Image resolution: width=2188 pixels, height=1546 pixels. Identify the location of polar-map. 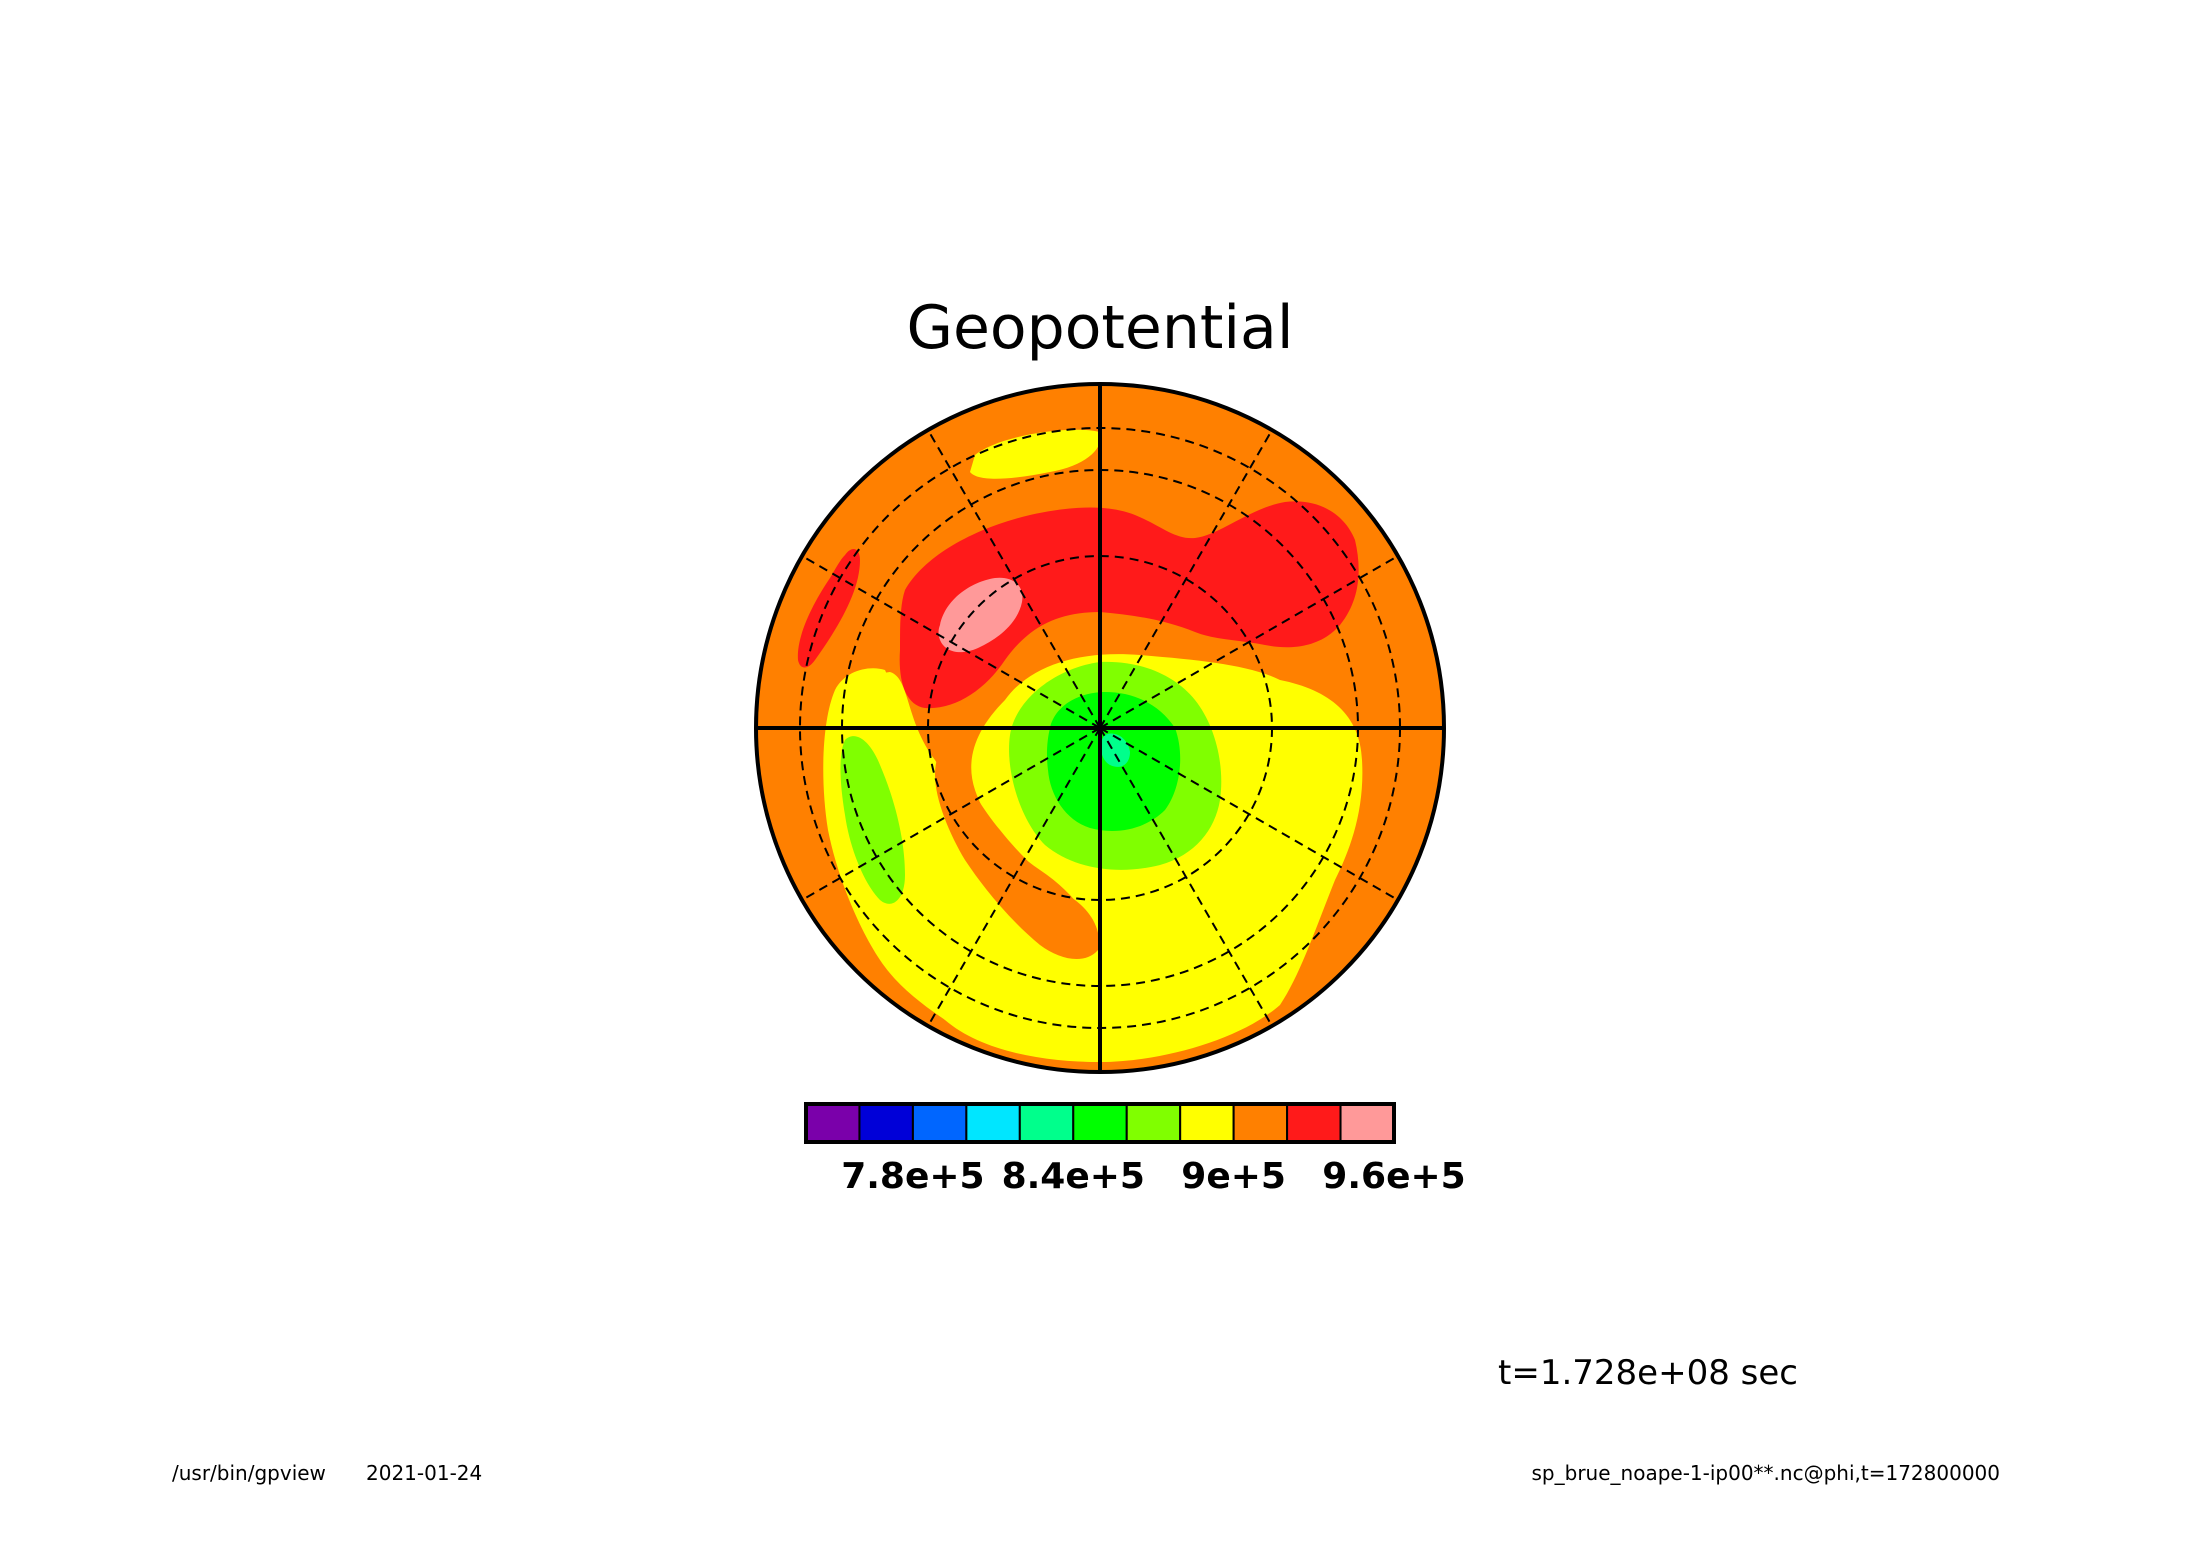
(1100, 728).